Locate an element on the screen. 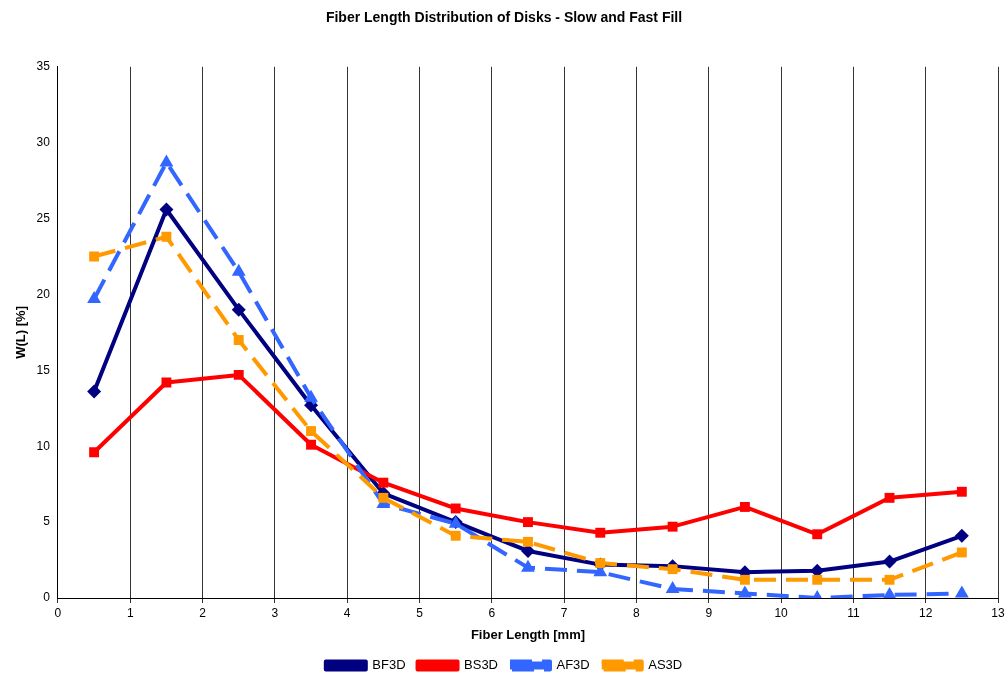 This screenshot has height=682, width=1008. y-tick-label: 5 is located at coordinates (47, 521).